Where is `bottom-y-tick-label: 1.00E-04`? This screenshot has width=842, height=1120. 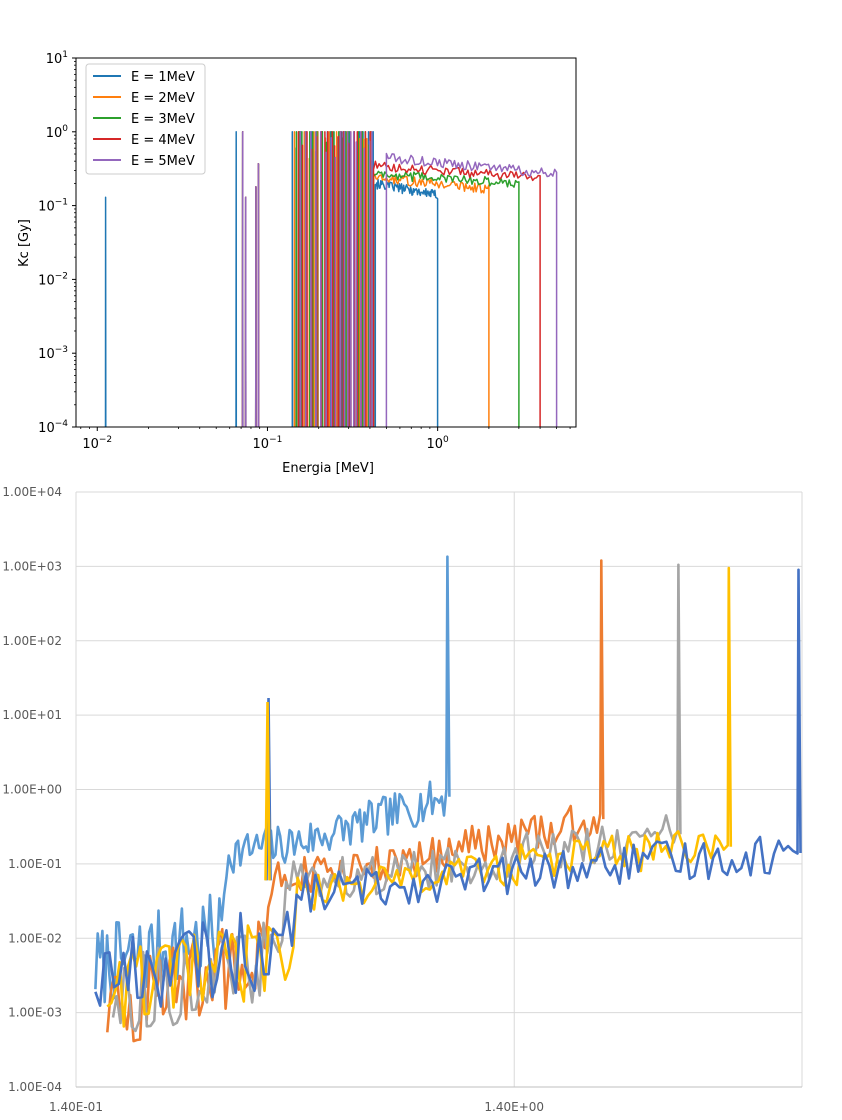 bottom-y-tick-label: 1.00E-04 is located at coordinates (35, 1087).